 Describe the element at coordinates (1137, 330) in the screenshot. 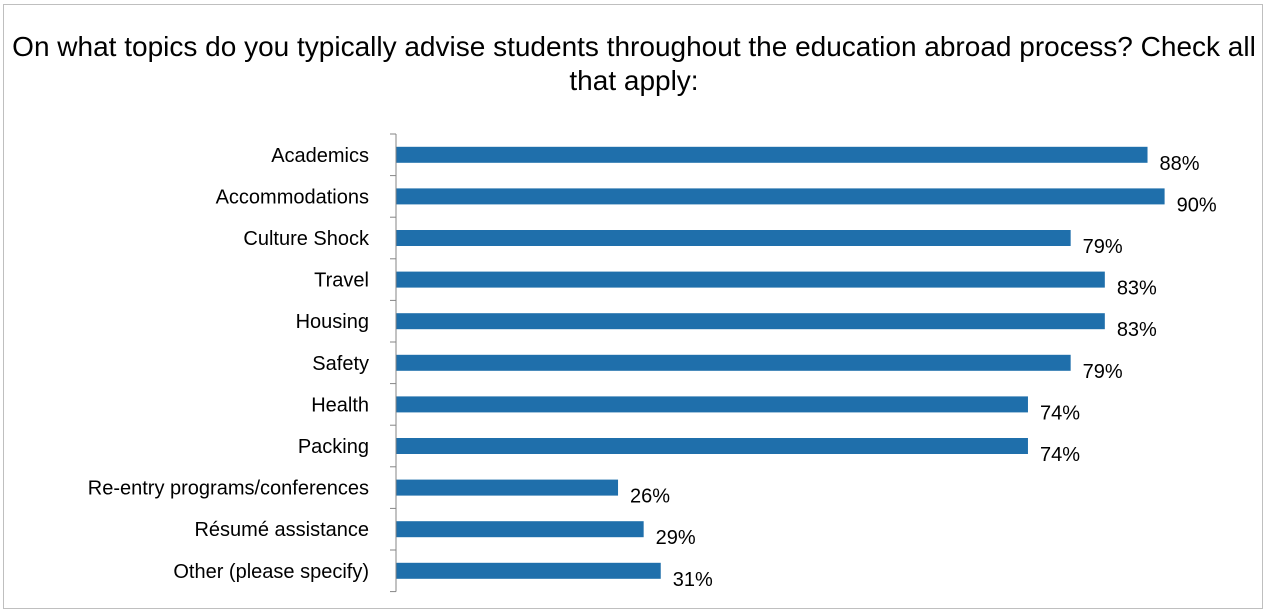

I see `value-label-4: 83%` at that location.